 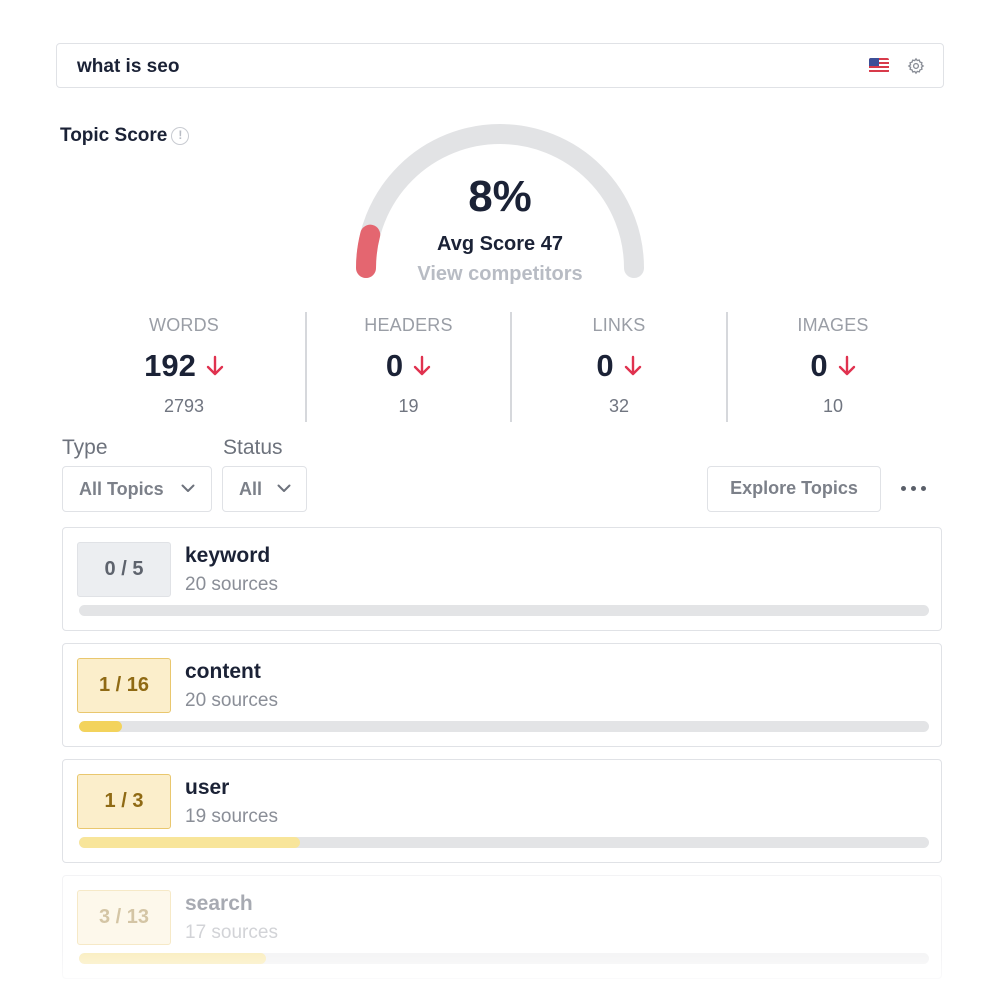 I want to click on gear-icon, so click(x=916, y=66).